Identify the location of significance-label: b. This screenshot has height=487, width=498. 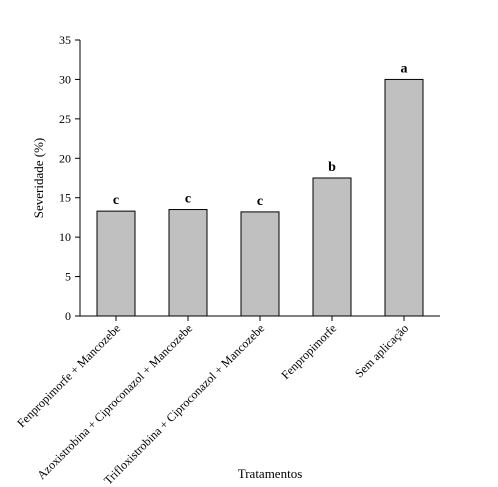
(332, 167).